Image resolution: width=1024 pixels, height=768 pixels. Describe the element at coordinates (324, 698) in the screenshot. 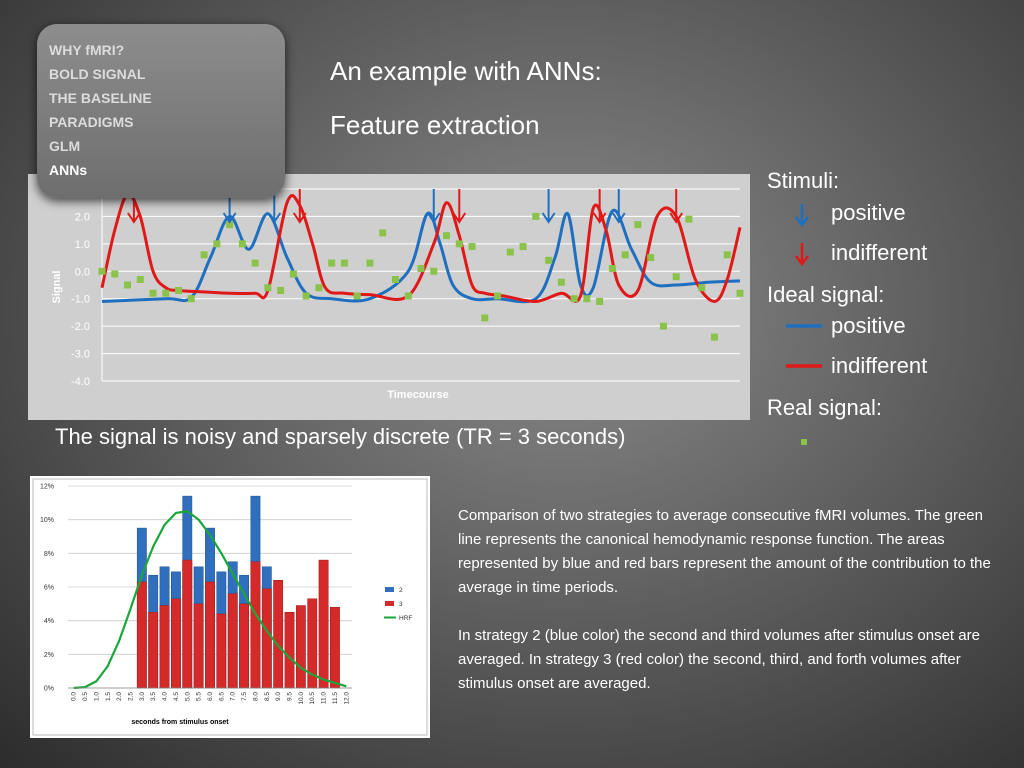

I see `x-tick-label: 11.0` at that location.